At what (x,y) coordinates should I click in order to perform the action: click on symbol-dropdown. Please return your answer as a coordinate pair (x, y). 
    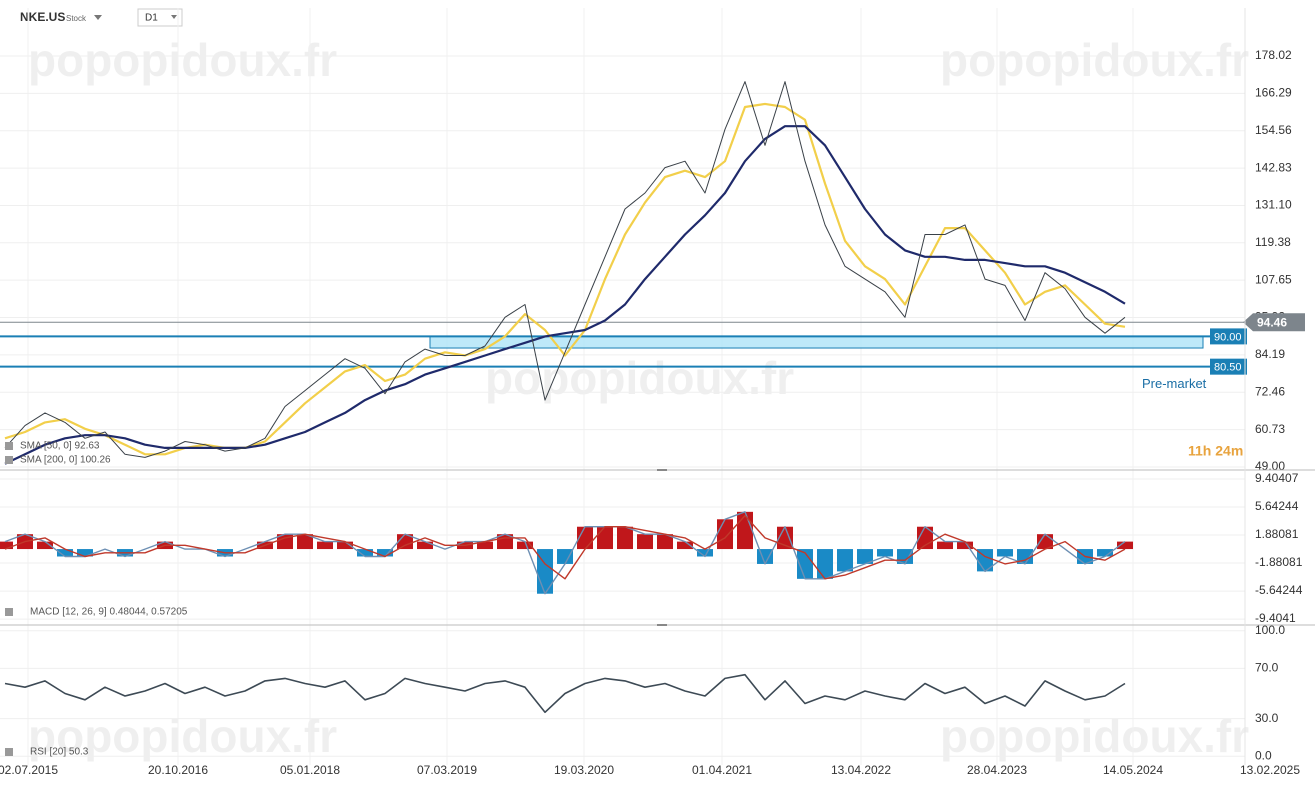
    Looking at the image, I should click on (98, 17).